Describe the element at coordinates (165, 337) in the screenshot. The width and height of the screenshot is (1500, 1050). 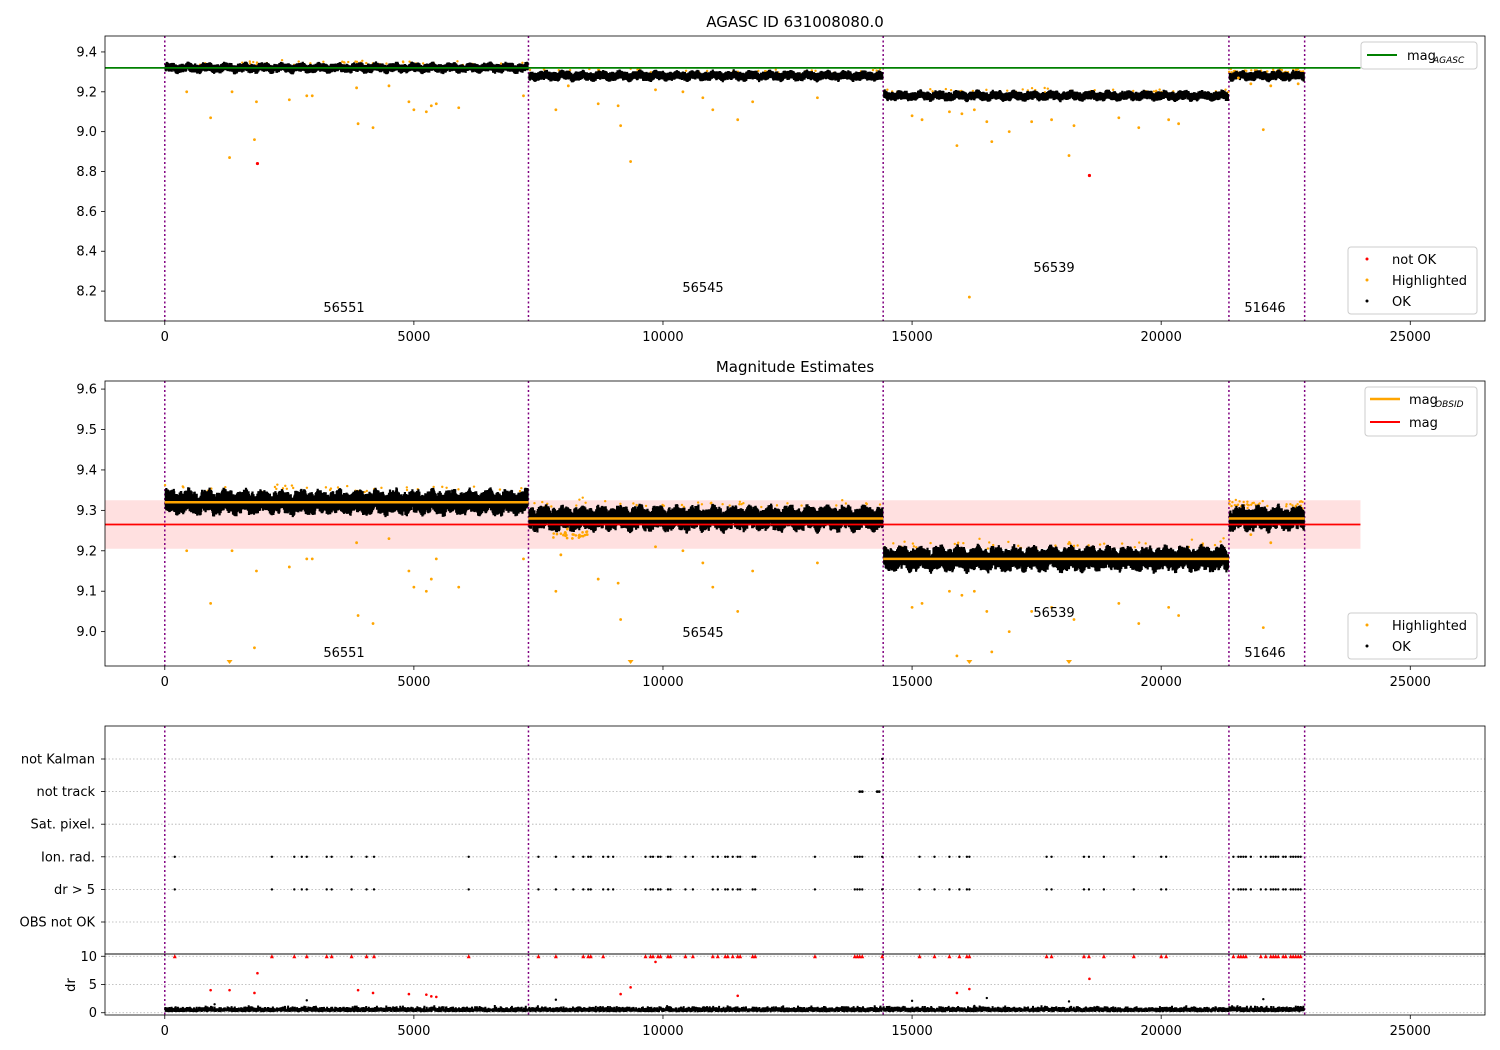
I see `x-tick-label: 0` at that location.